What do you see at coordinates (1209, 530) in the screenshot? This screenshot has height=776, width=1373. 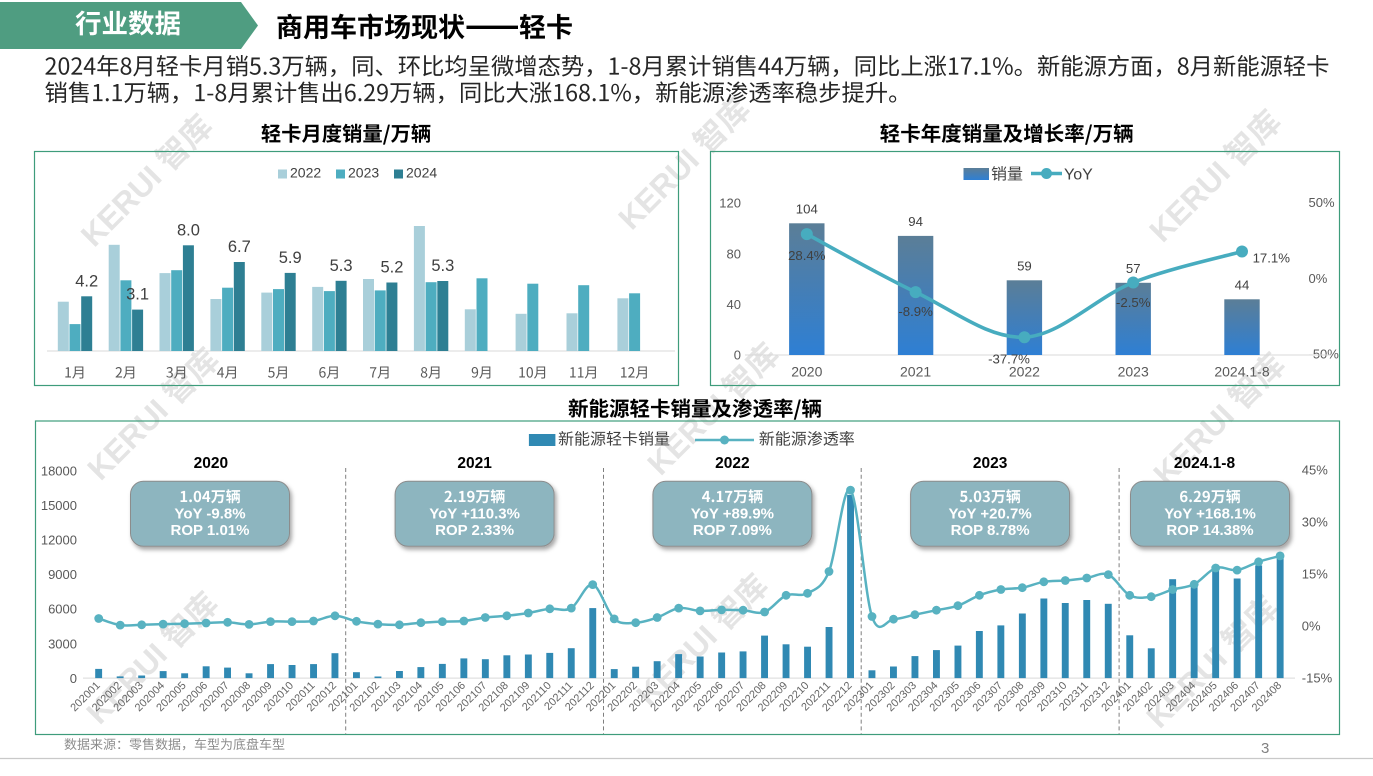 I see `svg-text: ROP 14.38%` at bounding box center [1209, 530].